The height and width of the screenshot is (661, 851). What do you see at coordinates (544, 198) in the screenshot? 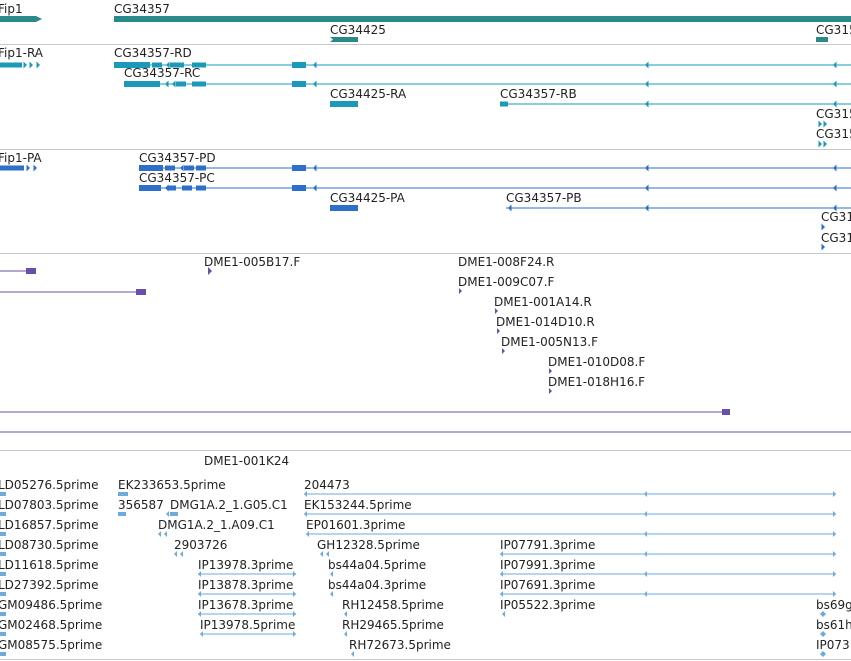
I see `protein-label: CG34357-PB` at bounding box center [544, 198].